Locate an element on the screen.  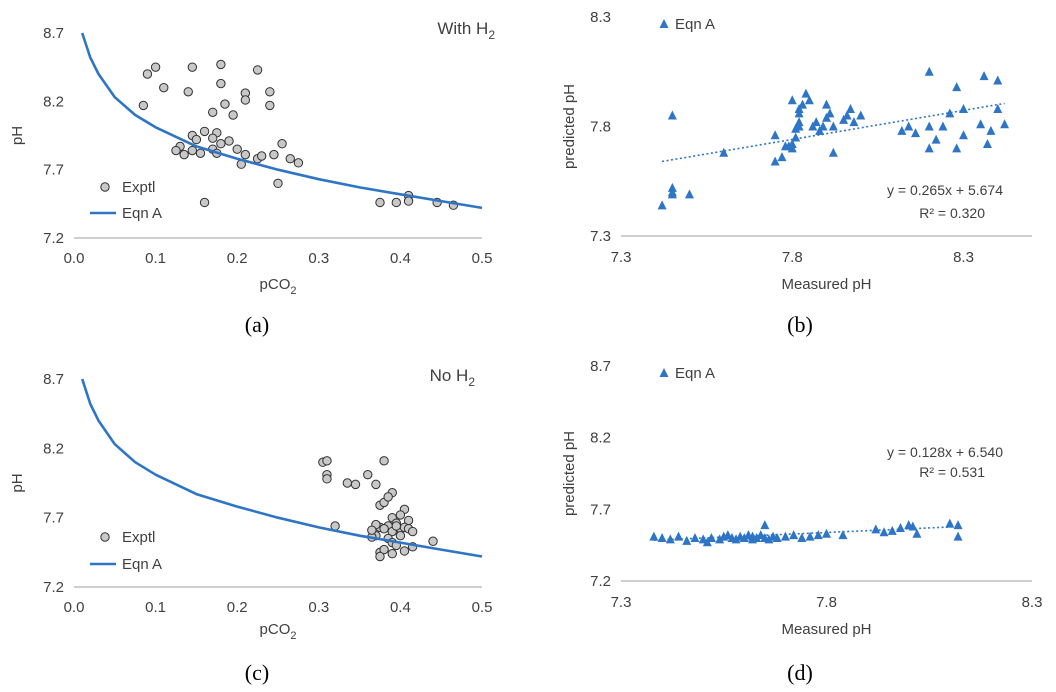
x-tick-label: 0.4 is located at coordinates (400, 258).